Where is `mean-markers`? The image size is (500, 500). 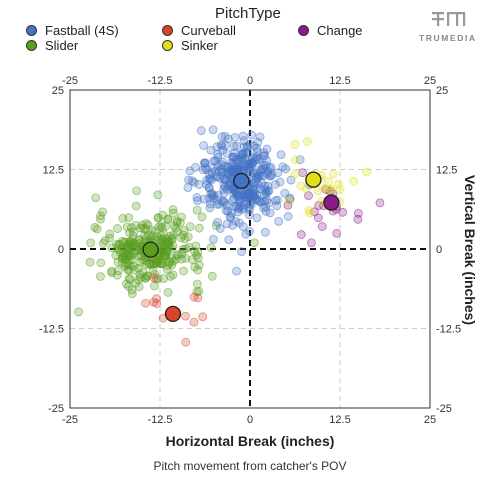 mean-markers is located at coordinates (241, 247).